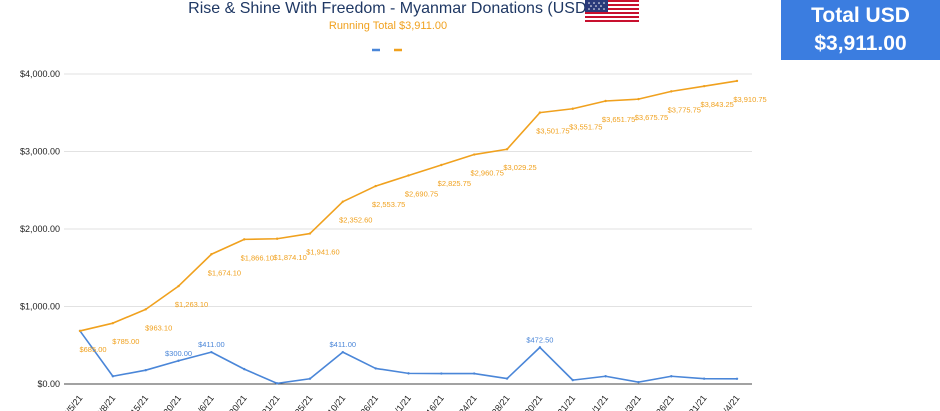 The image size is (940, 411). I want to click on x-tick-label: 9/26/21, so click(663, 402).